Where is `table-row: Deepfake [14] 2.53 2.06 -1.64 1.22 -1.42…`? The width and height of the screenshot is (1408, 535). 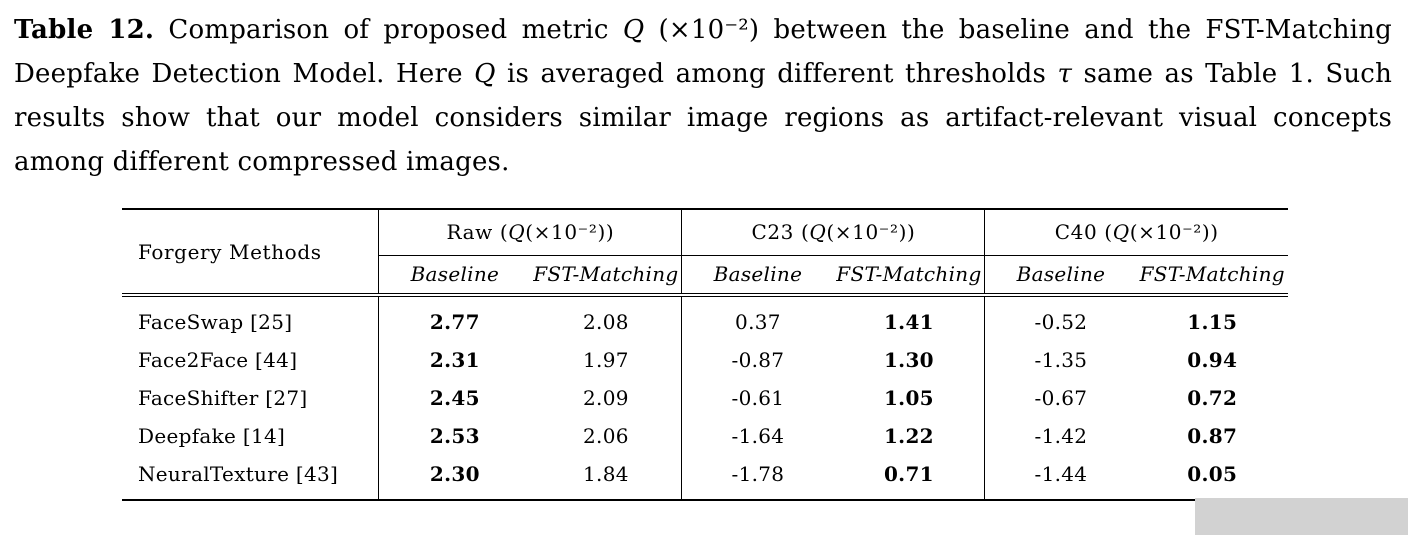 table-row: Deepfake [14] 2.53 2.06 -1.64 1.22 -1.42… is located at coordinates (705, 436).